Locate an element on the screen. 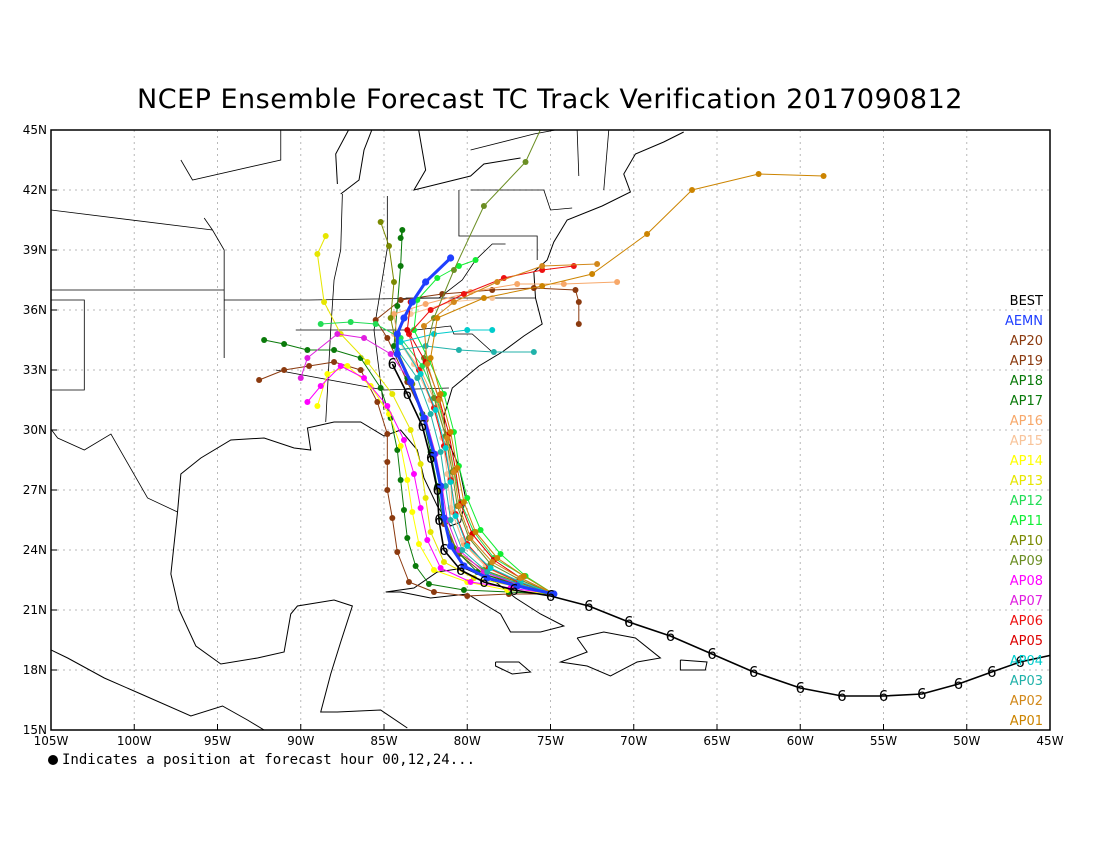 The height and width of the screenshot is (850, 1100). legend-label-ap19: AP19 is located at coordinates (1026, 361).